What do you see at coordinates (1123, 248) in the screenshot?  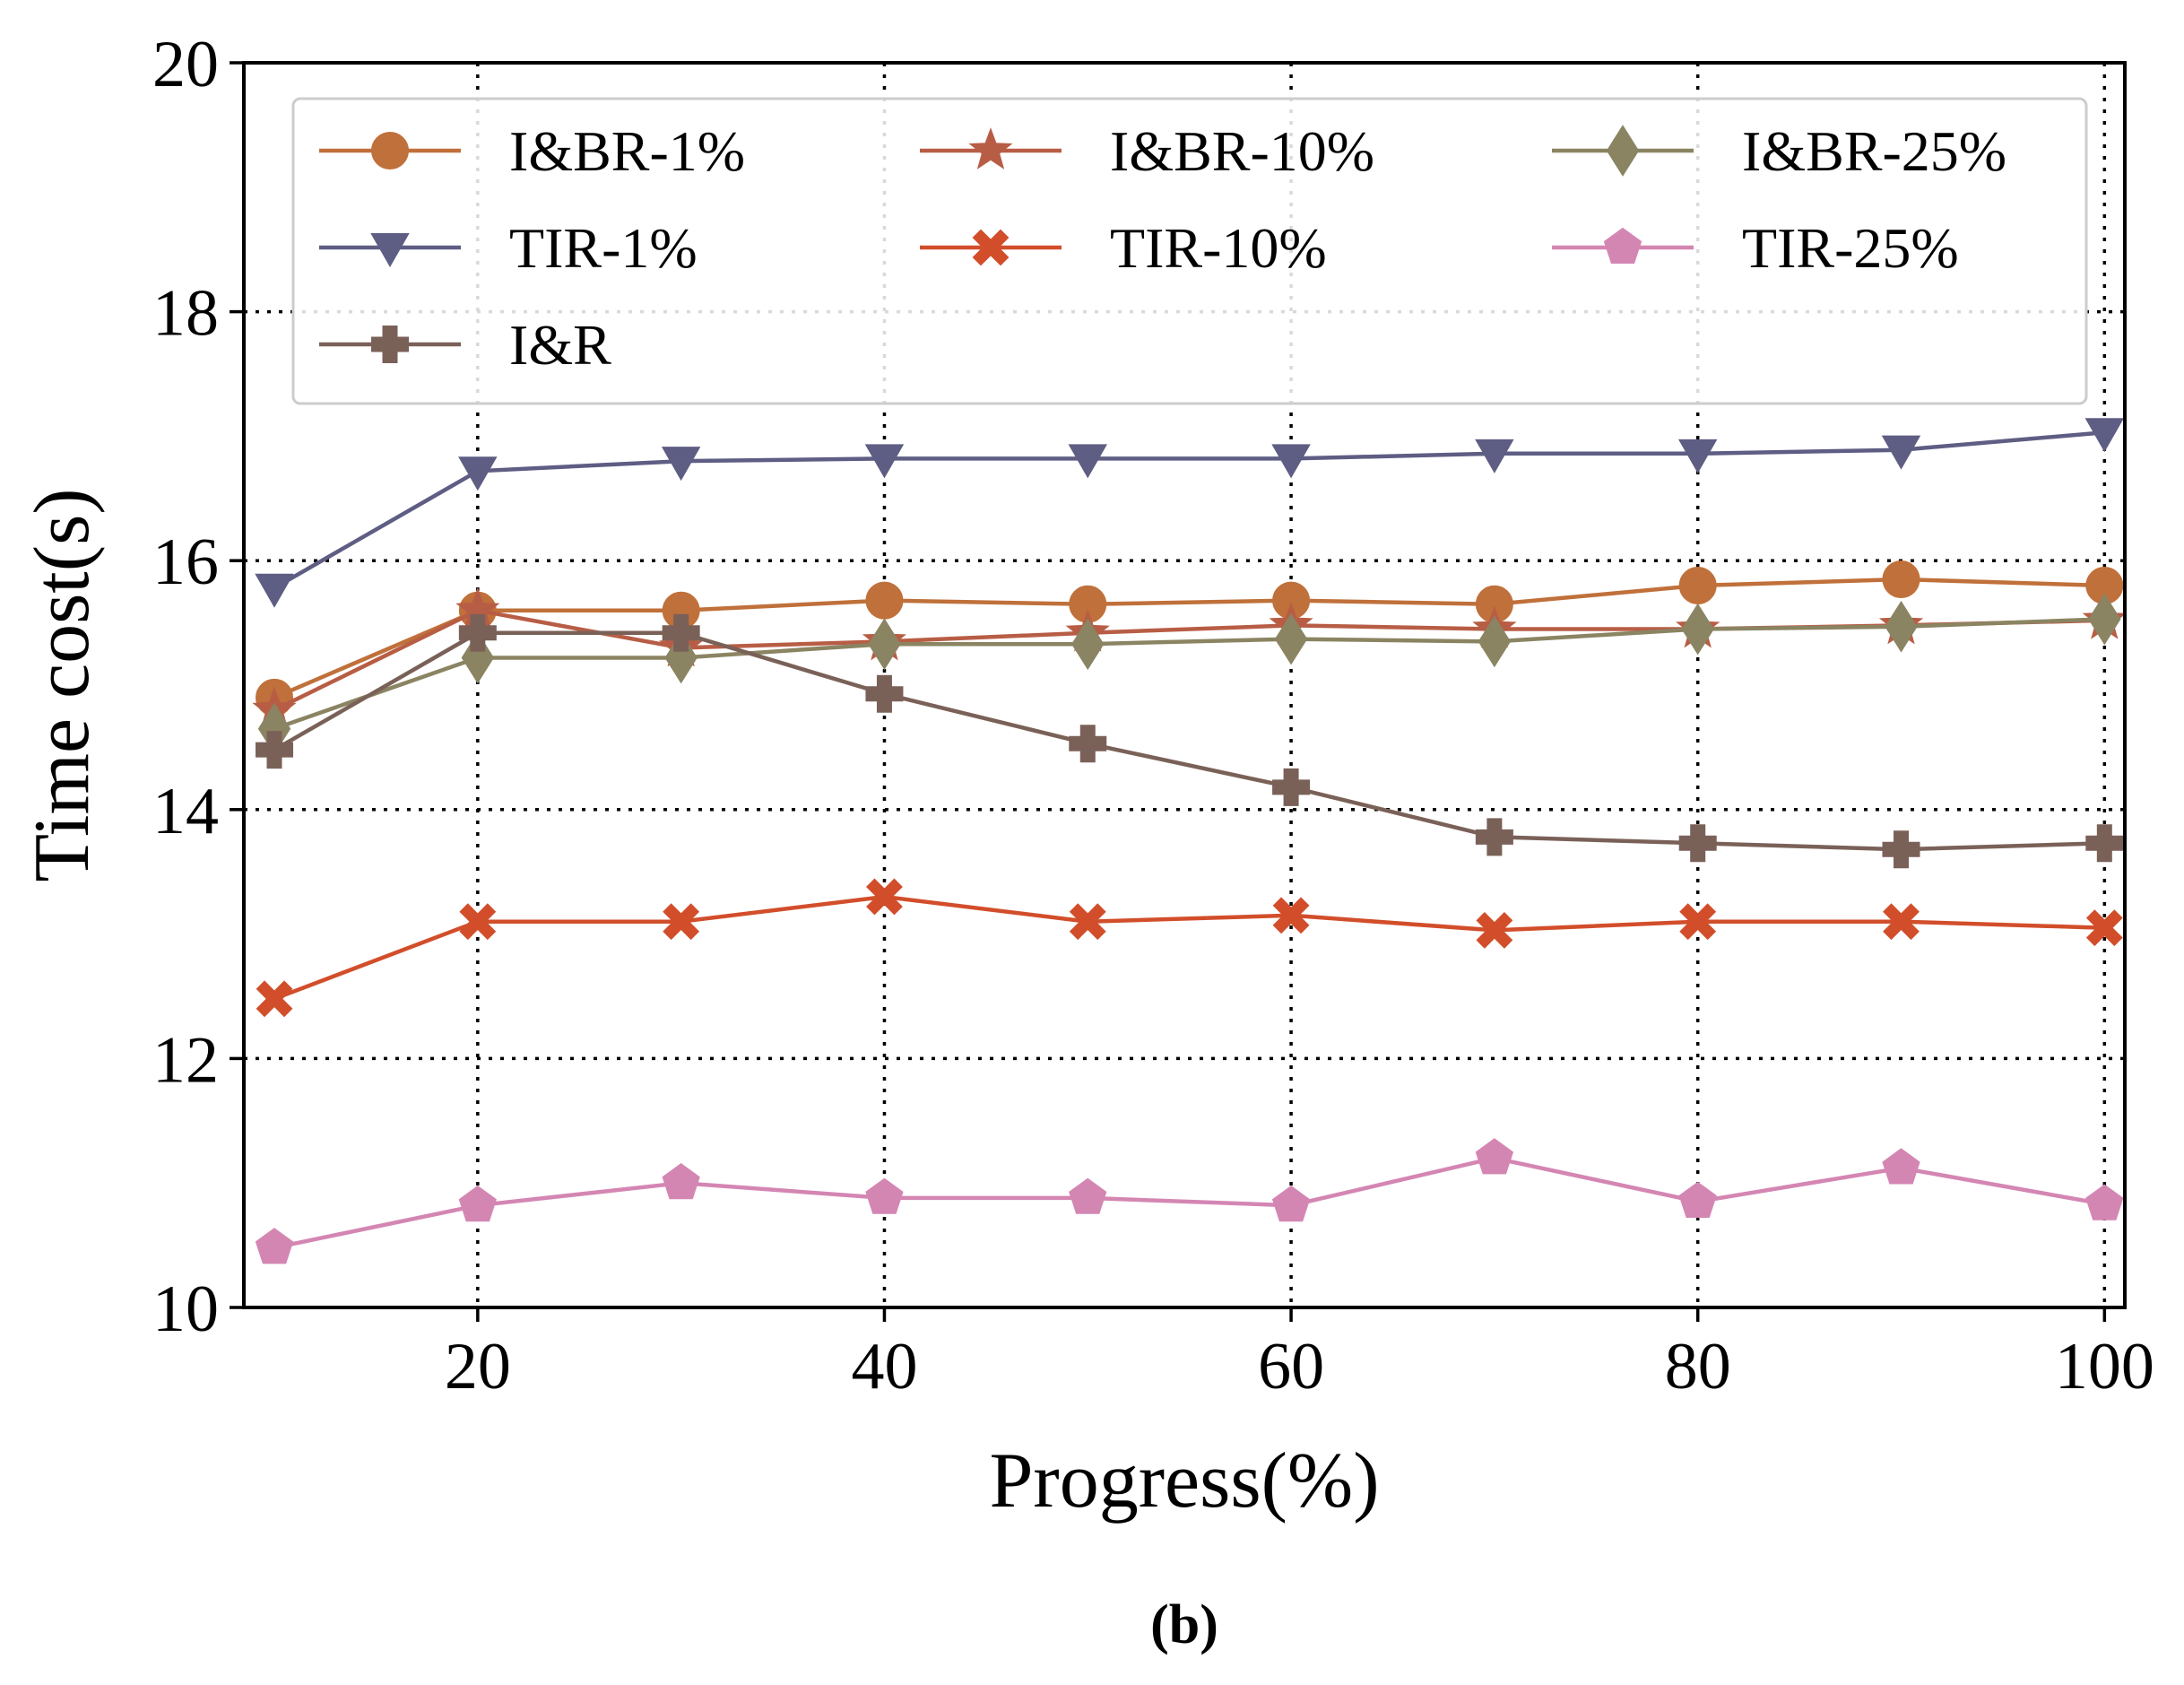 I see `legend-item: TIR-10%` at bounding box center [1123, 248].